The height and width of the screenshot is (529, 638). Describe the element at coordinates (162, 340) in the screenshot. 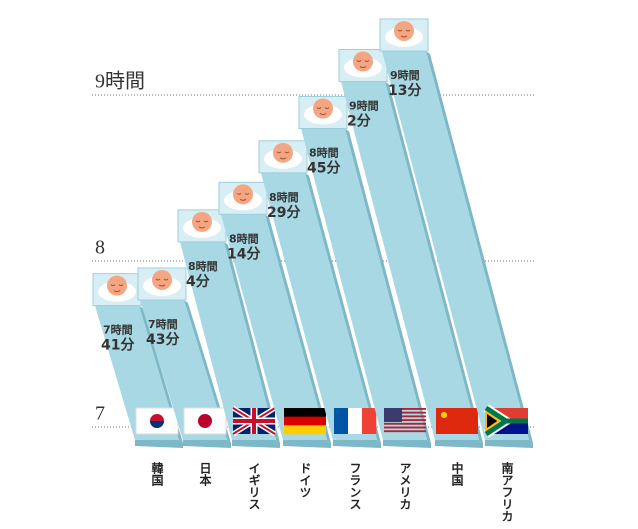

I see `value-label: 43分` at that location.